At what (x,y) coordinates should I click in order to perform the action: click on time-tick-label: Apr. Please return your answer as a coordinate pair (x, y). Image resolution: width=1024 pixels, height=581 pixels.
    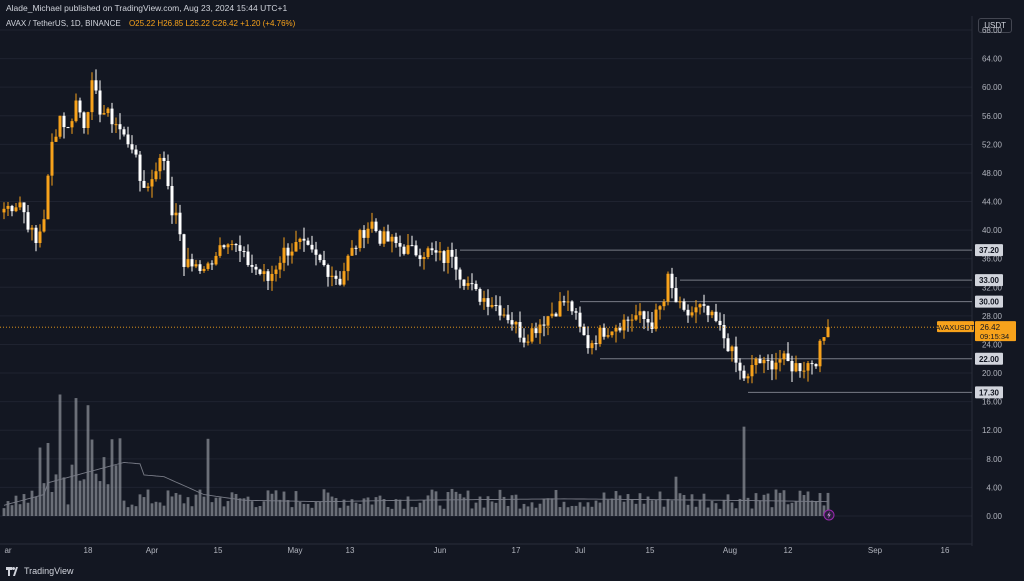
    Looking at the image, I should click on (152, 550).